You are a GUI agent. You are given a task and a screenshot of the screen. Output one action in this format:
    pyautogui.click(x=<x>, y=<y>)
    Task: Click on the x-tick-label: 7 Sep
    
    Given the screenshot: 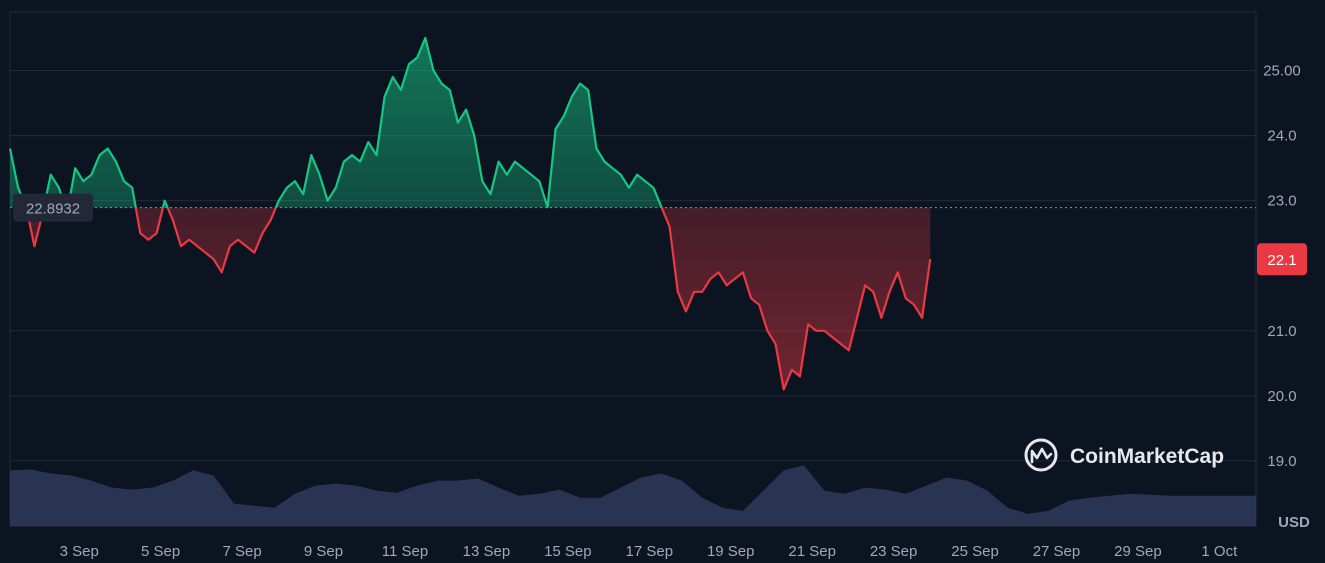 What is the action you would take?
    pyautogui.click(x=241, y=551)
    